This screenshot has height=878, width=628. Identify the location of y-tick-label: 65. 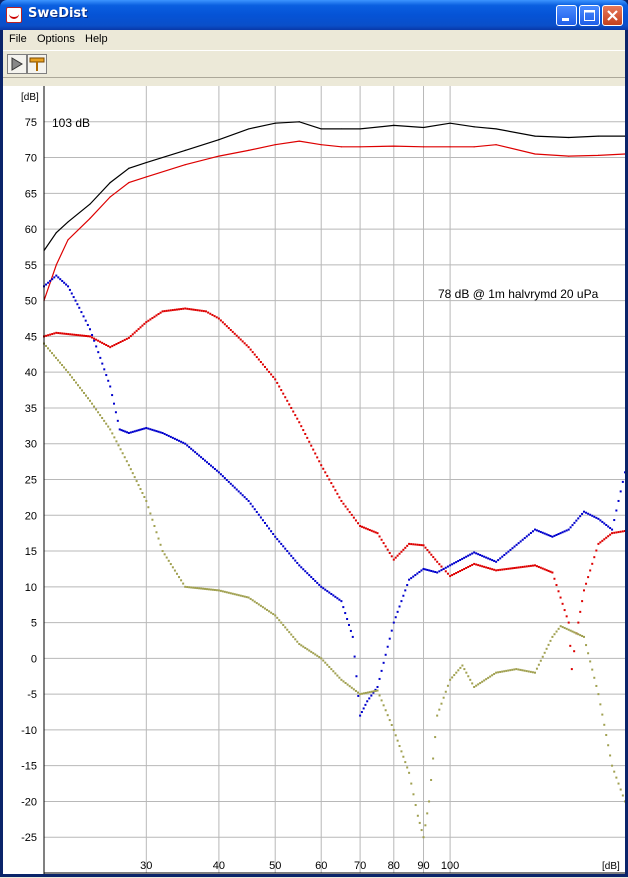
(31, 194).